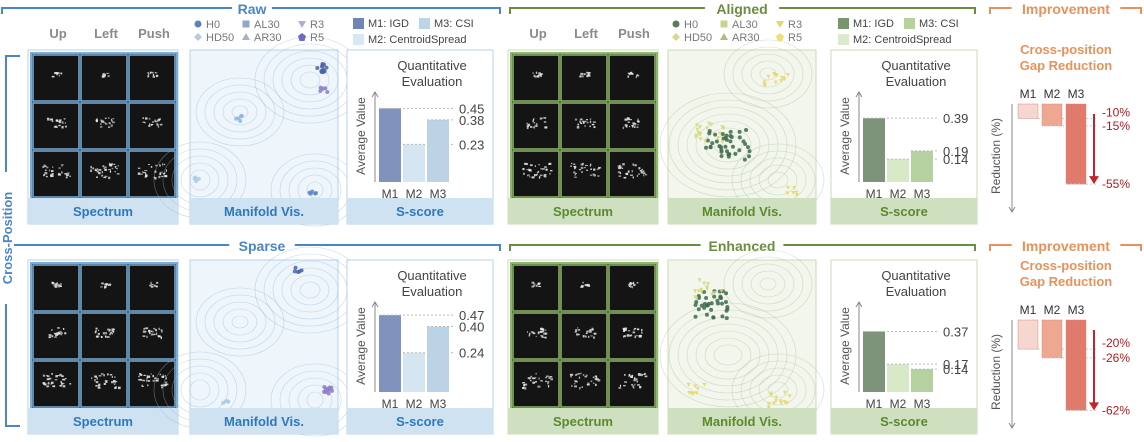 The width and height of the screenshot is (1144, 442). What do you see at coordinates (904, 211) in the screenshot?
I see `sscore-label: S-score` at bounding box center [904, 211].